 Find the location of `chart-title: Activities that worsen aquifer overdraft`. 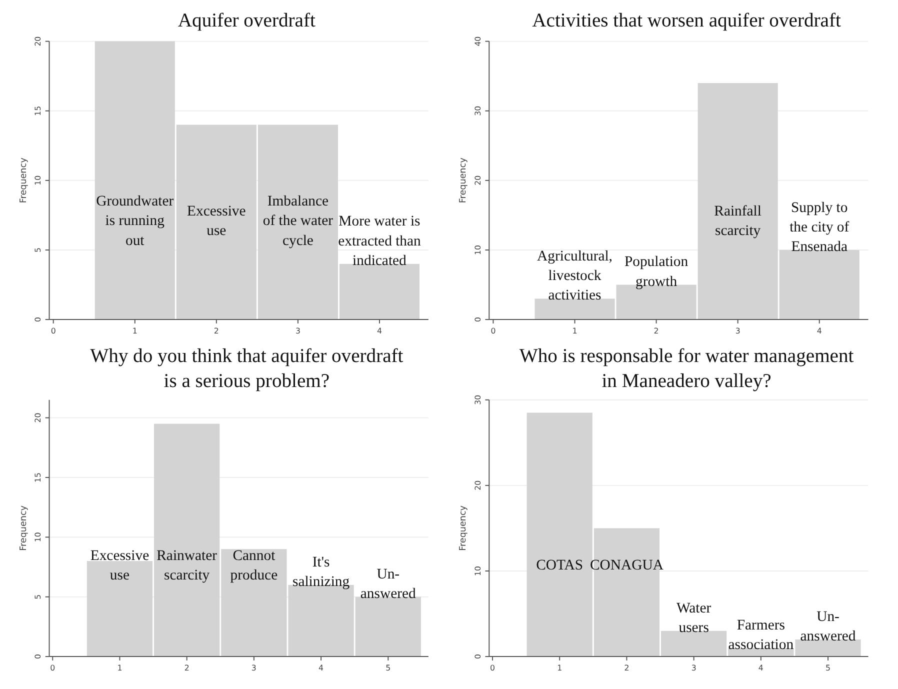

chart-title: Activities that worsen aquifer overdraft is located at coordinates (687, 21).